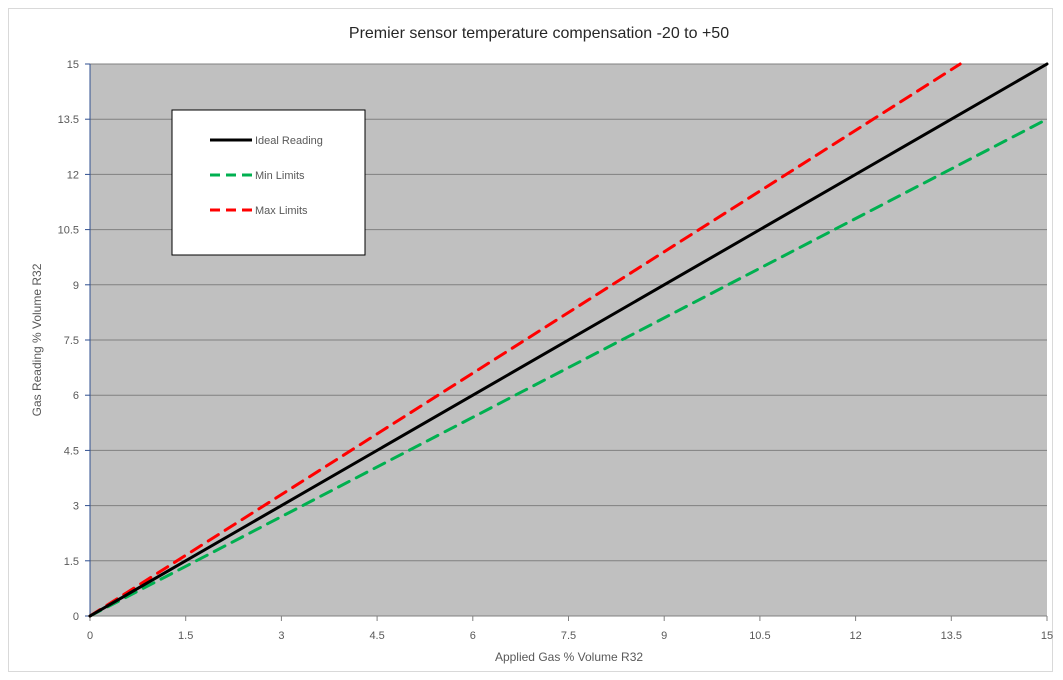  I want to click on y-tick-label: 6, so click(76, 396).